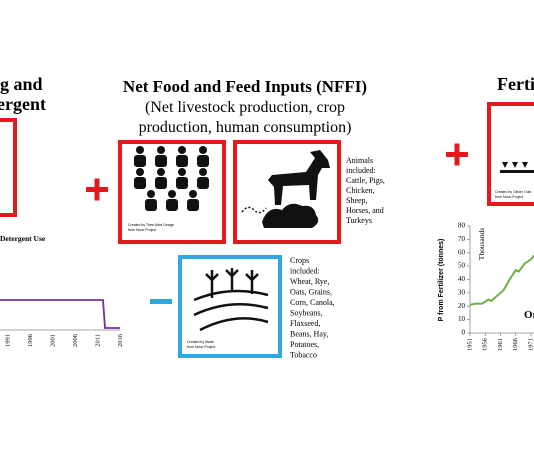  What do you see at coordinates (304, 344) in the screenshot?
I see `crops-text: Potatoes,` at bounding box center [304, 344].